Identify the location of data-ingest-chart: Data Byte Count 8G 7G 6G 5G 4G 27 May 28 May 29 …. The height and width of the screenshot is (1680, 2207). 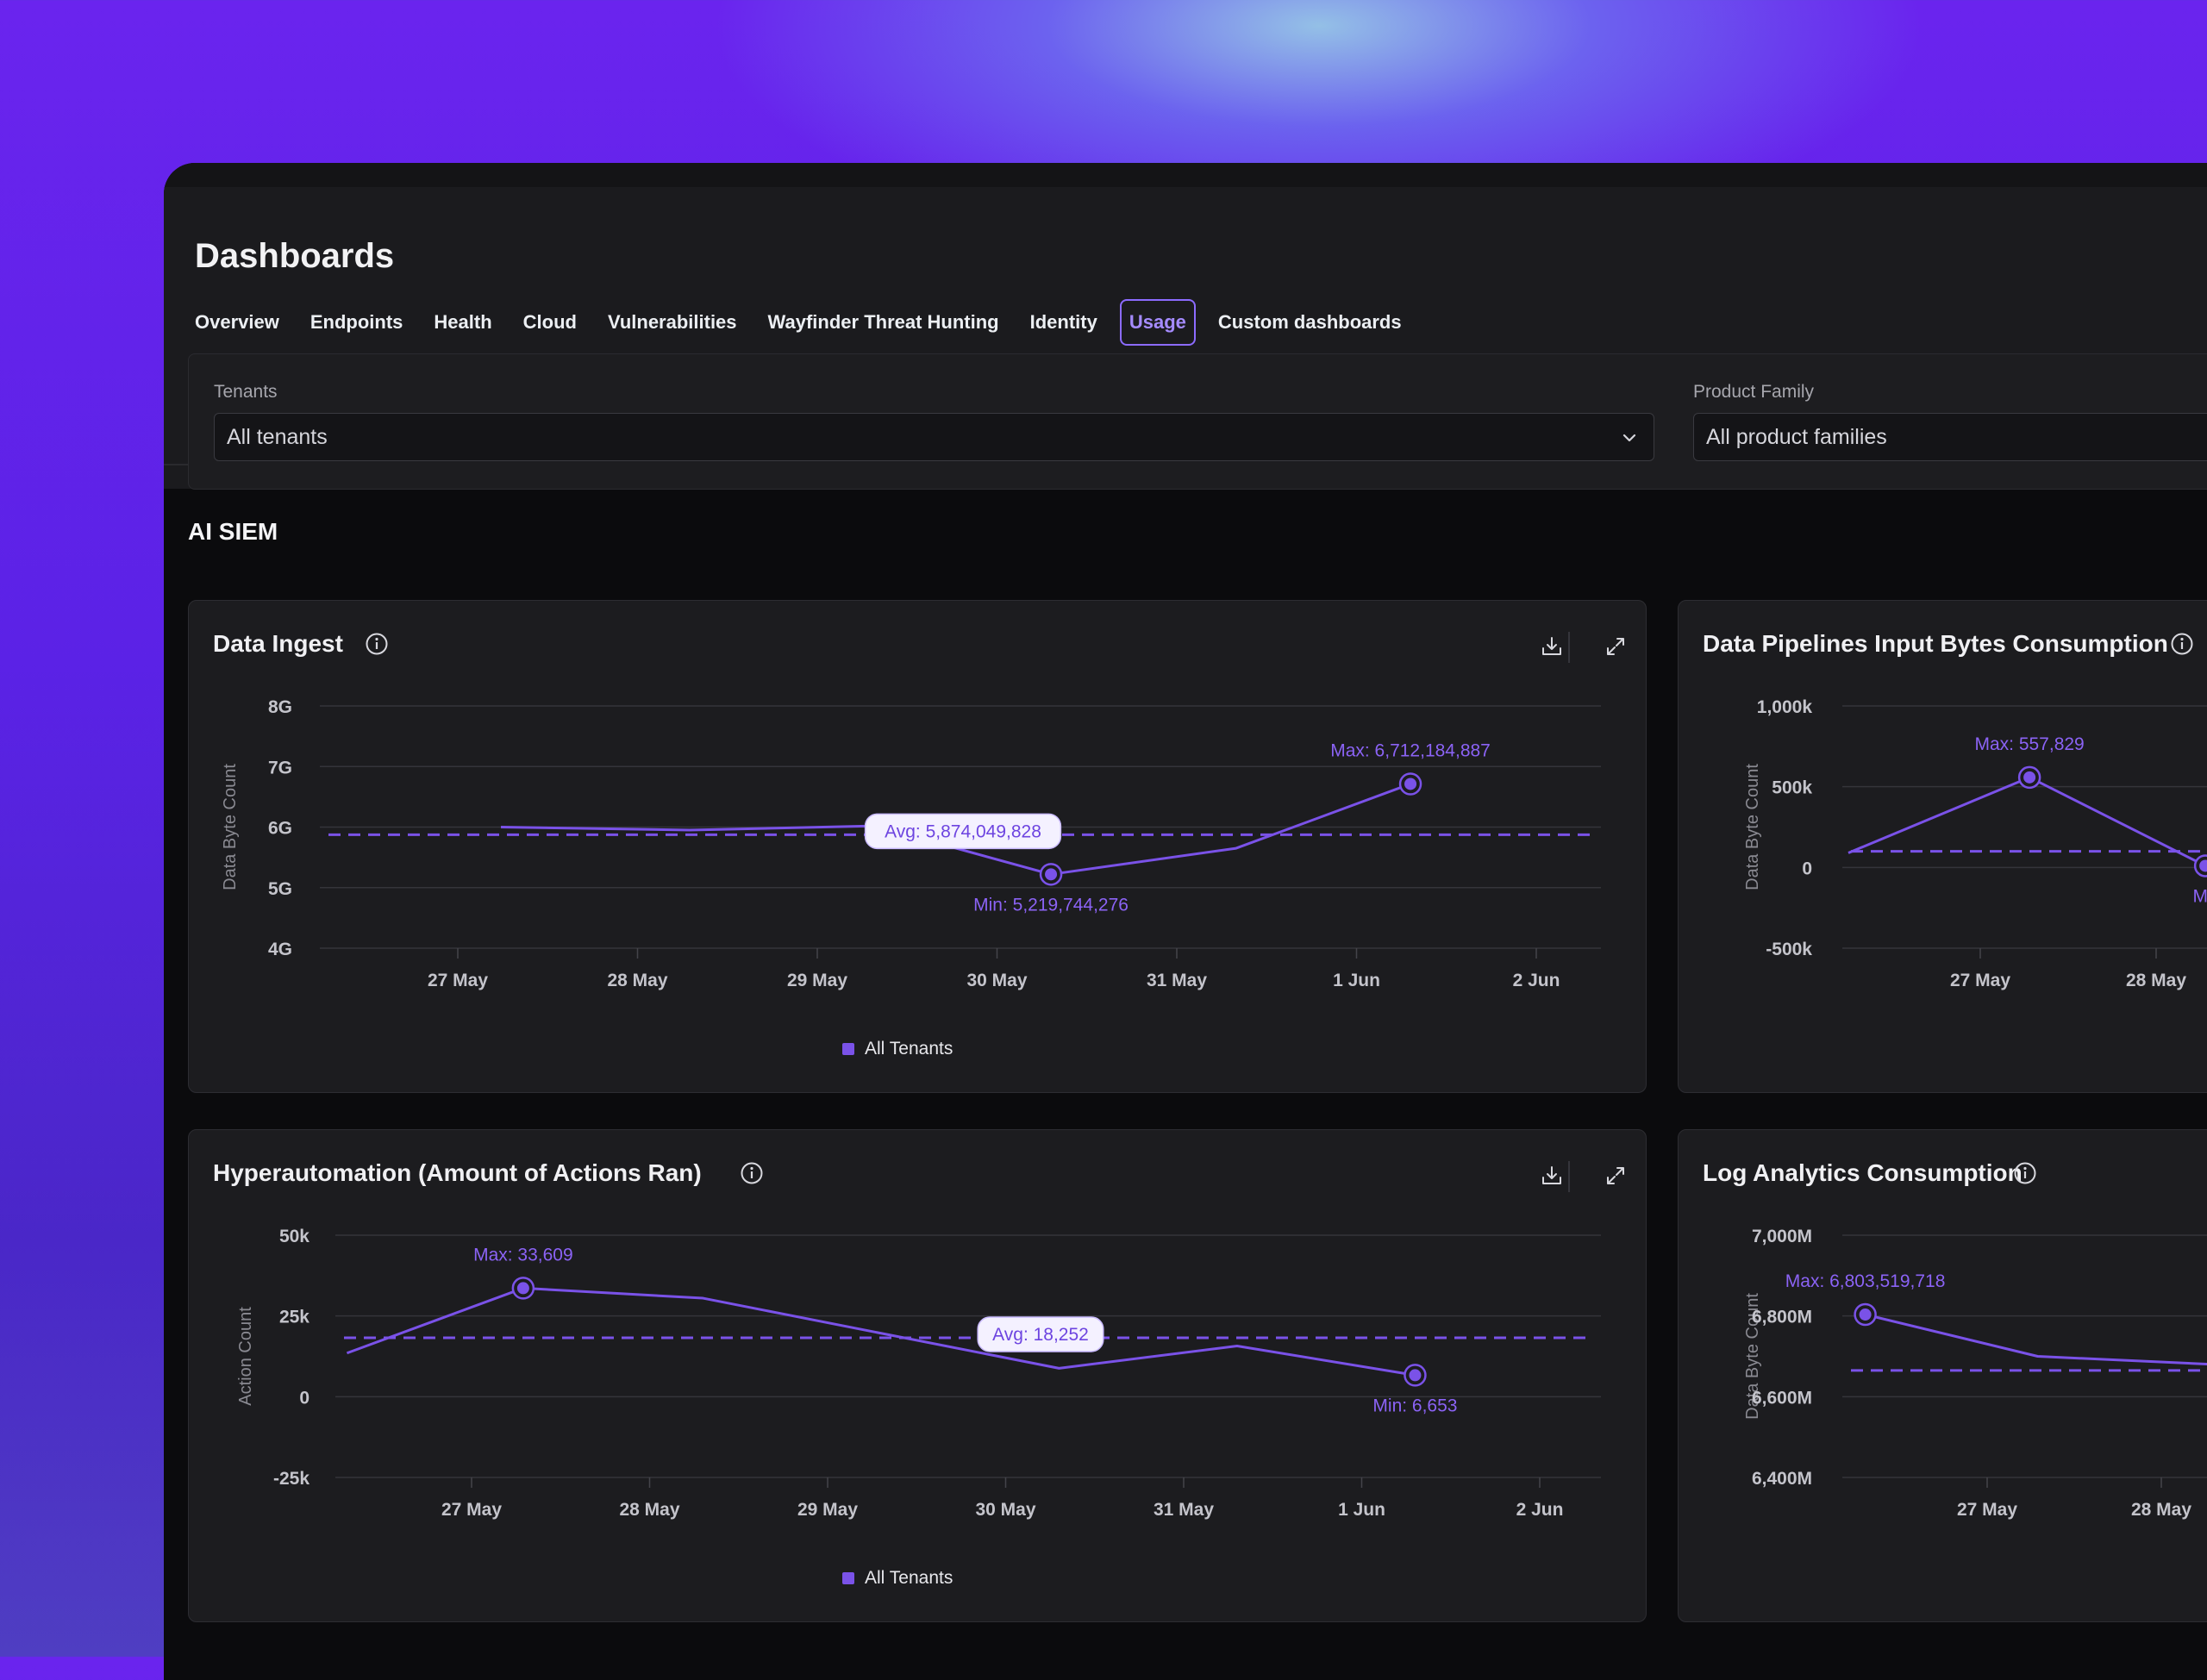
(911, 843).